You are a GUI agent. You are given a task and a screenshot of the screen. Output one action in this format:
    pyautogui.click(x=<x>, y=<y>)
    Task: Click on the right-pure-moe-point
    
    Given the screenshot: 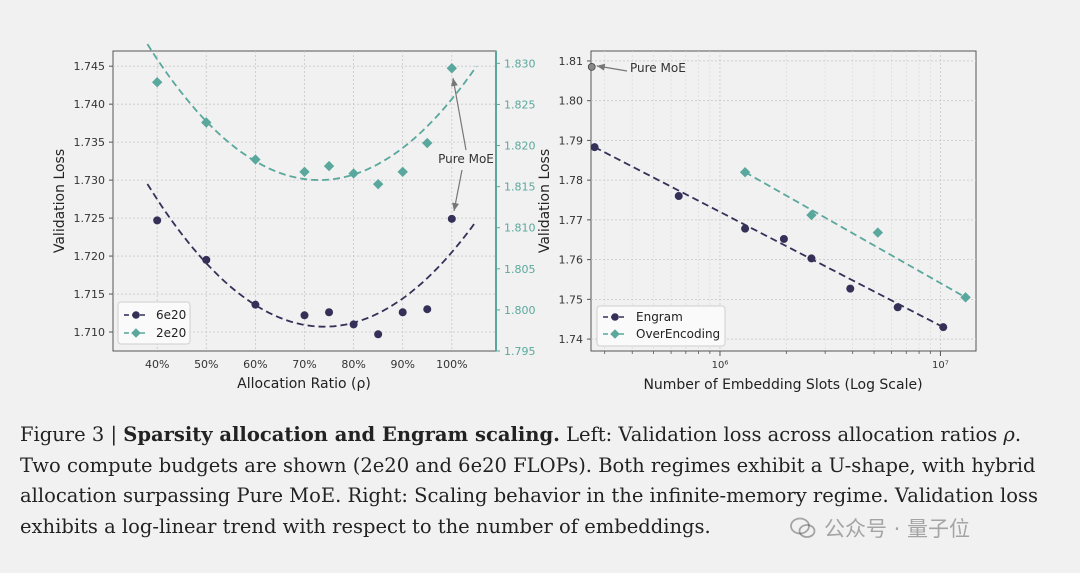 What is the action you would take?
    pyautogui.click(x=591, y=66)
    